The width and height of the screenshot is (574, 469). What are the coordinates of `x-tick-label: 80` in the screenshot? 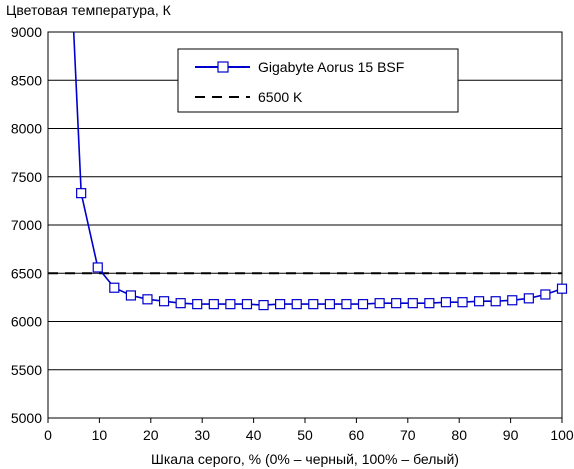 It's located at (459, 435).